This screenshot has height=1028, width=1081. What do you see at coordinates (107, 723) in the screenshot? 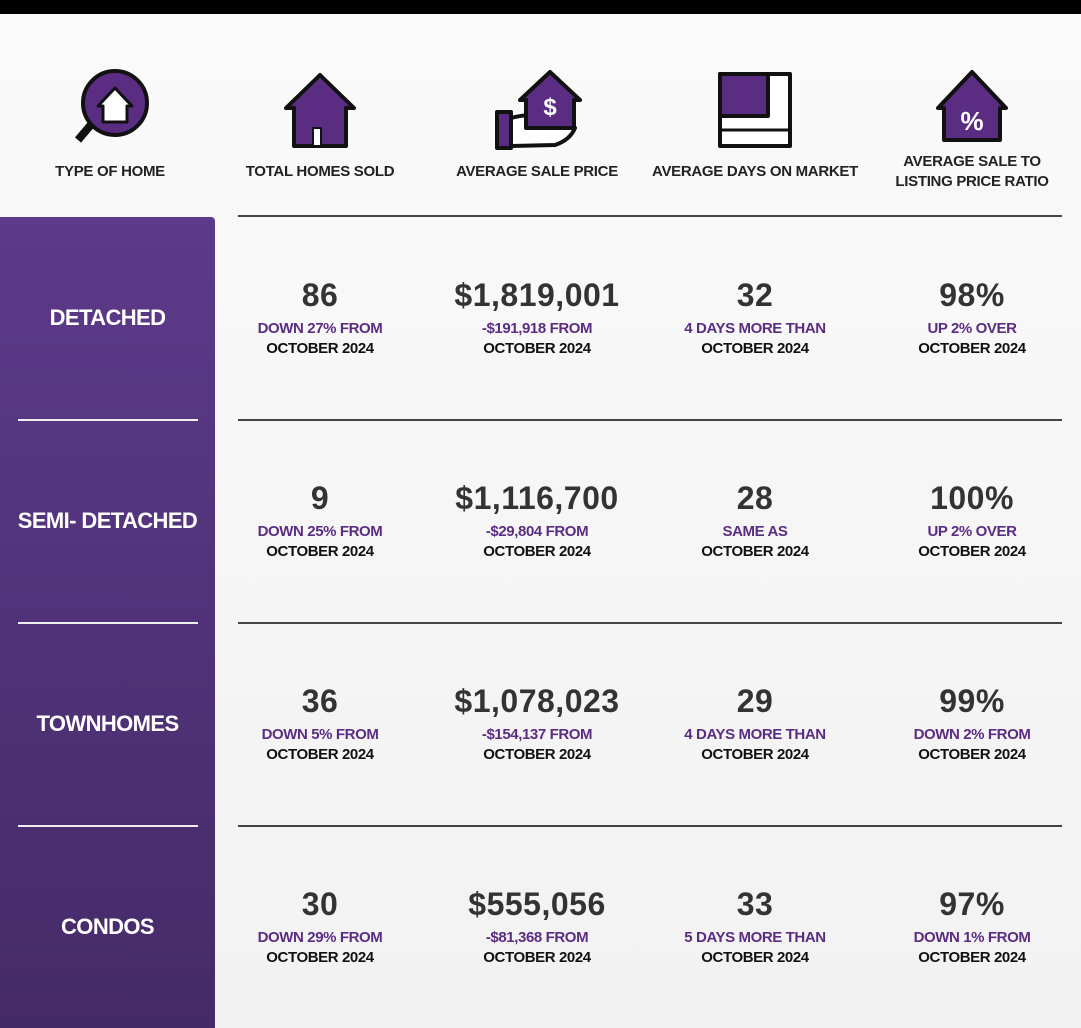
I see `home-type: TOWNHOMES` at bounding box center [107, 723].